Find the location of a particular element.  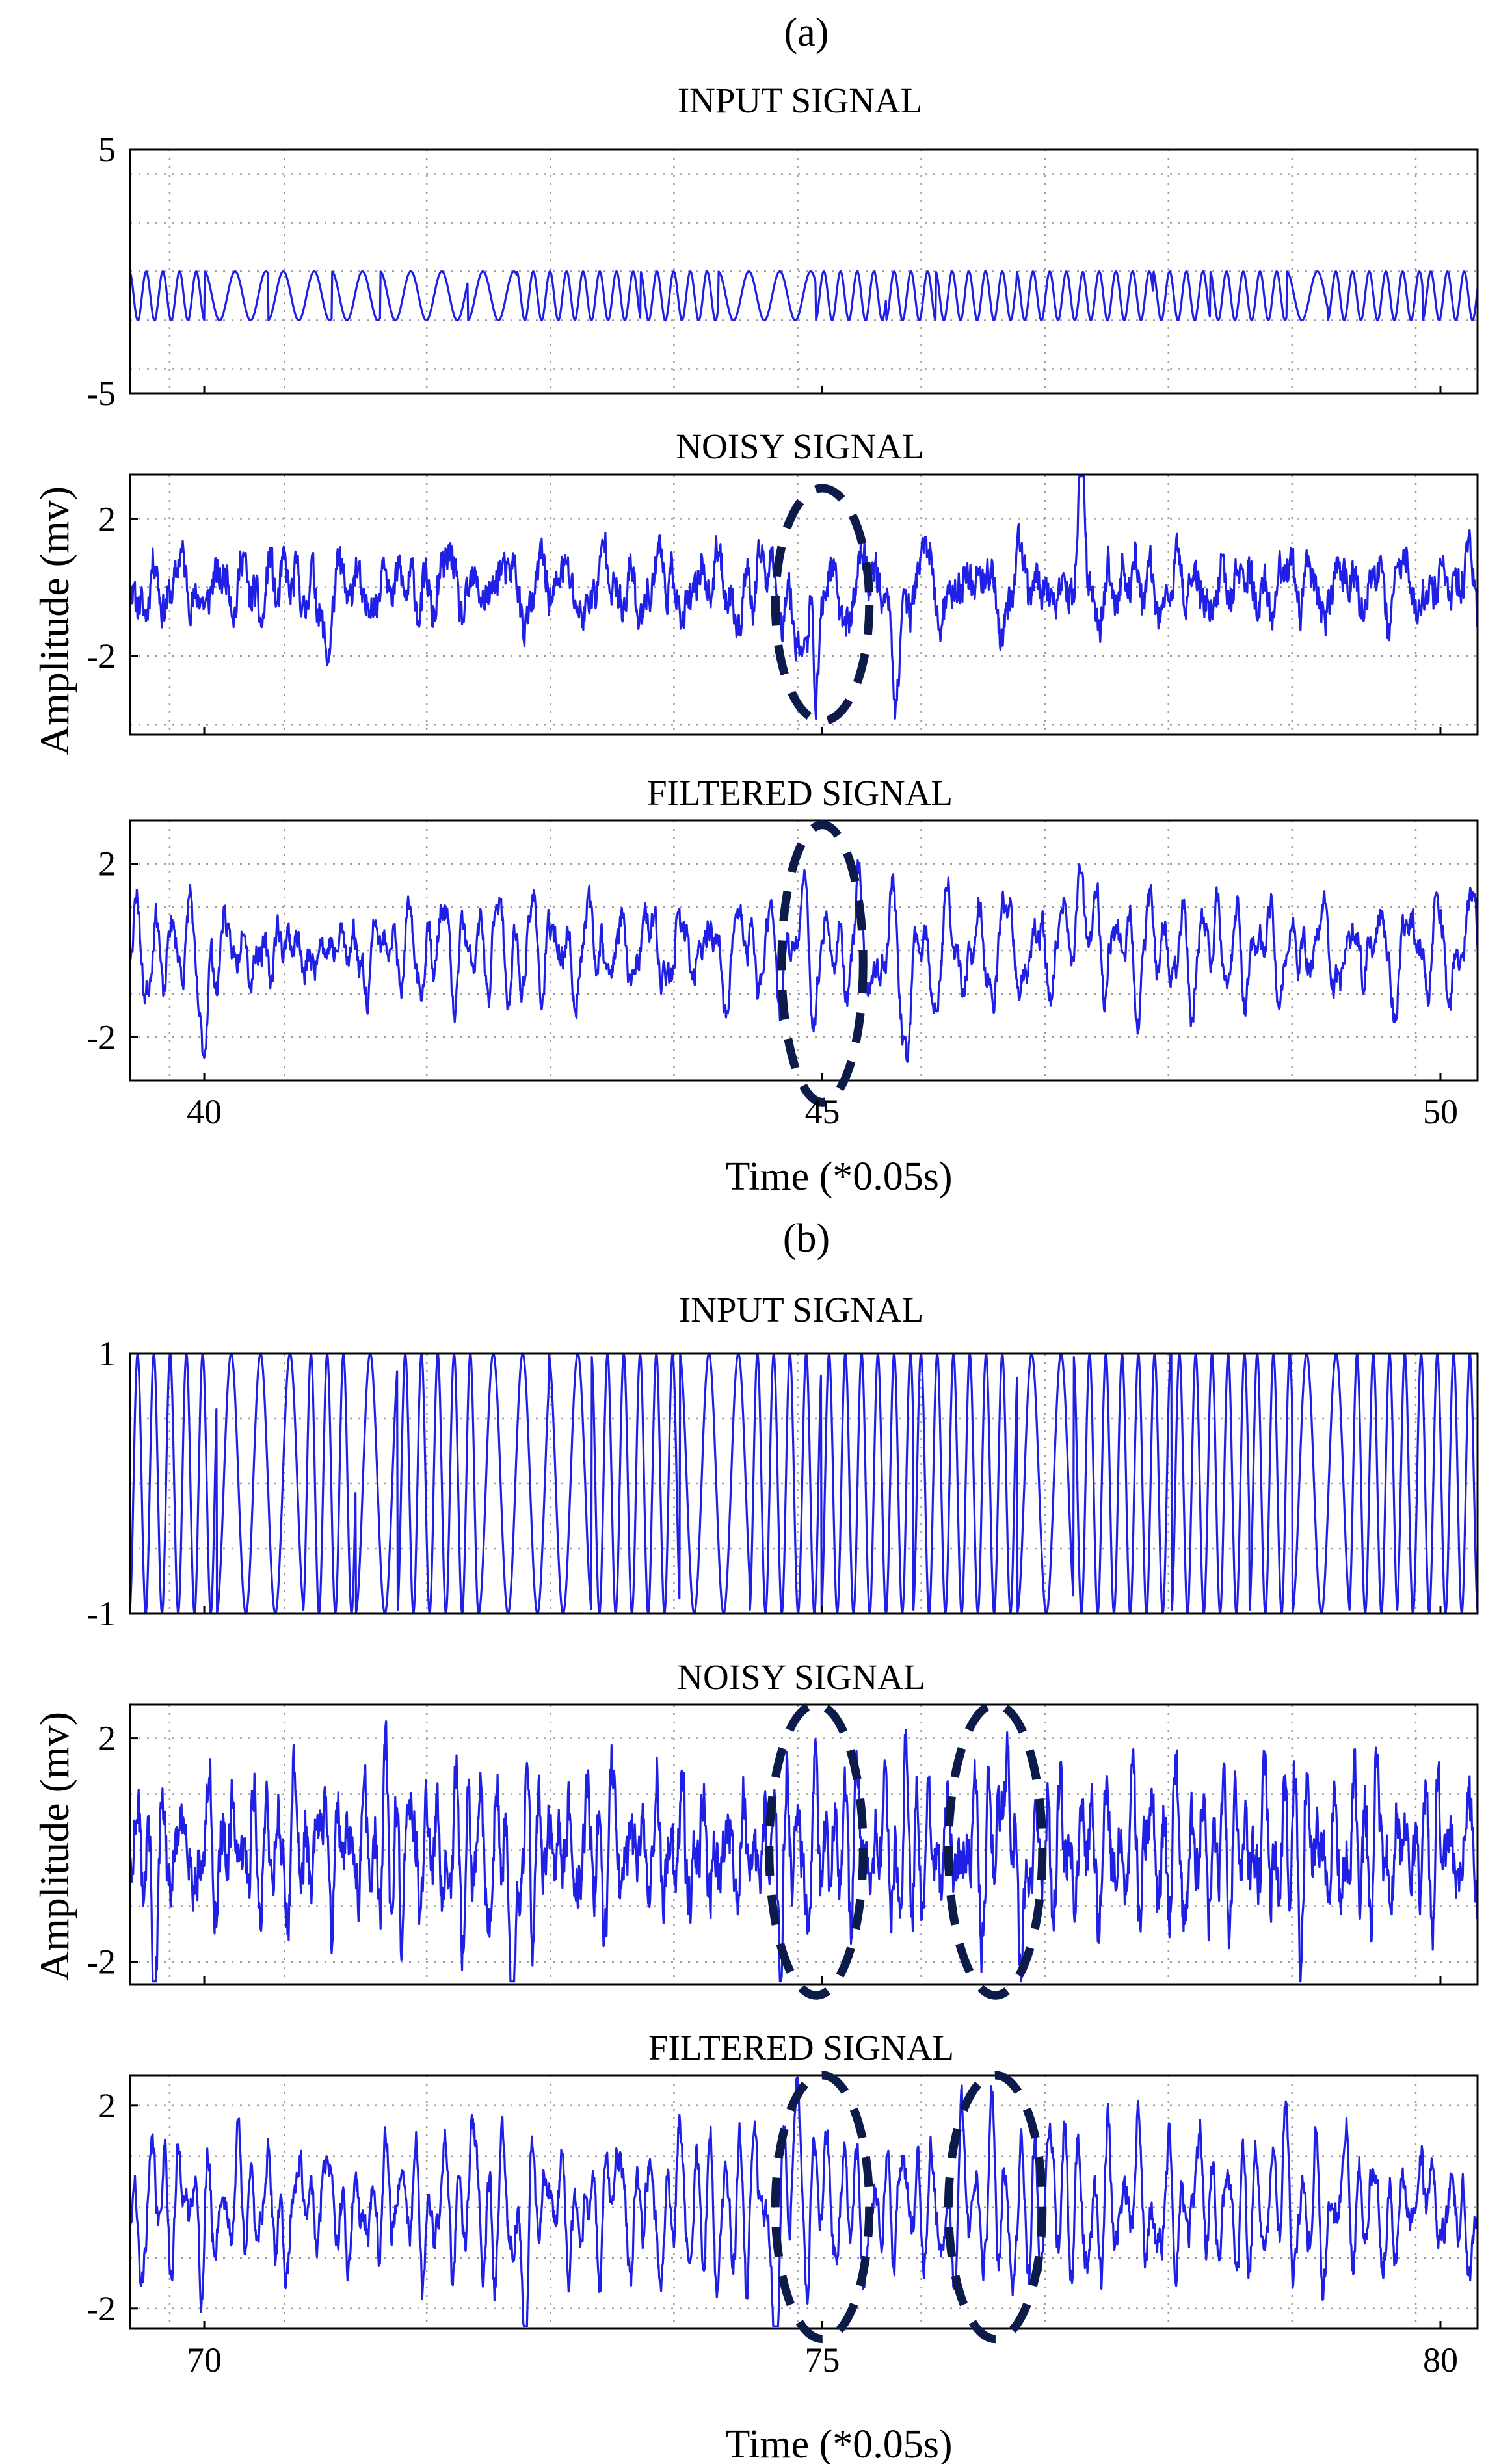

panel-a-subplot-1-ytick-label-1: 5 is located at coordinates (107, 149).